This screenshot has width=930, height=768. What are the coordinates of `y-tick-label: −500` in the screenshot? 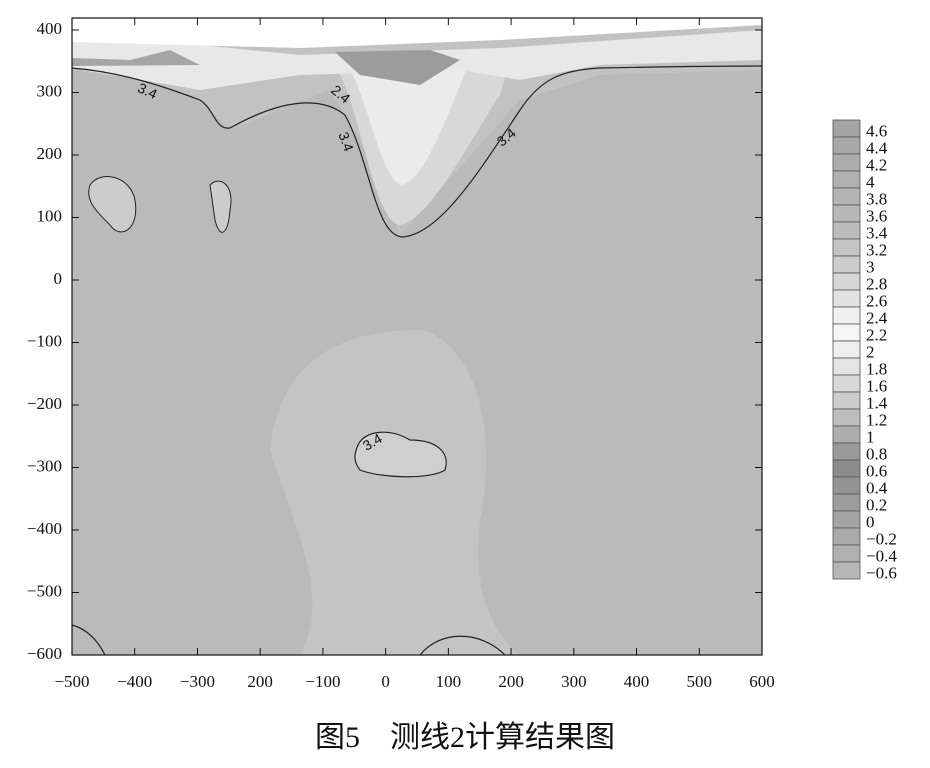 It's located at (44, 590).